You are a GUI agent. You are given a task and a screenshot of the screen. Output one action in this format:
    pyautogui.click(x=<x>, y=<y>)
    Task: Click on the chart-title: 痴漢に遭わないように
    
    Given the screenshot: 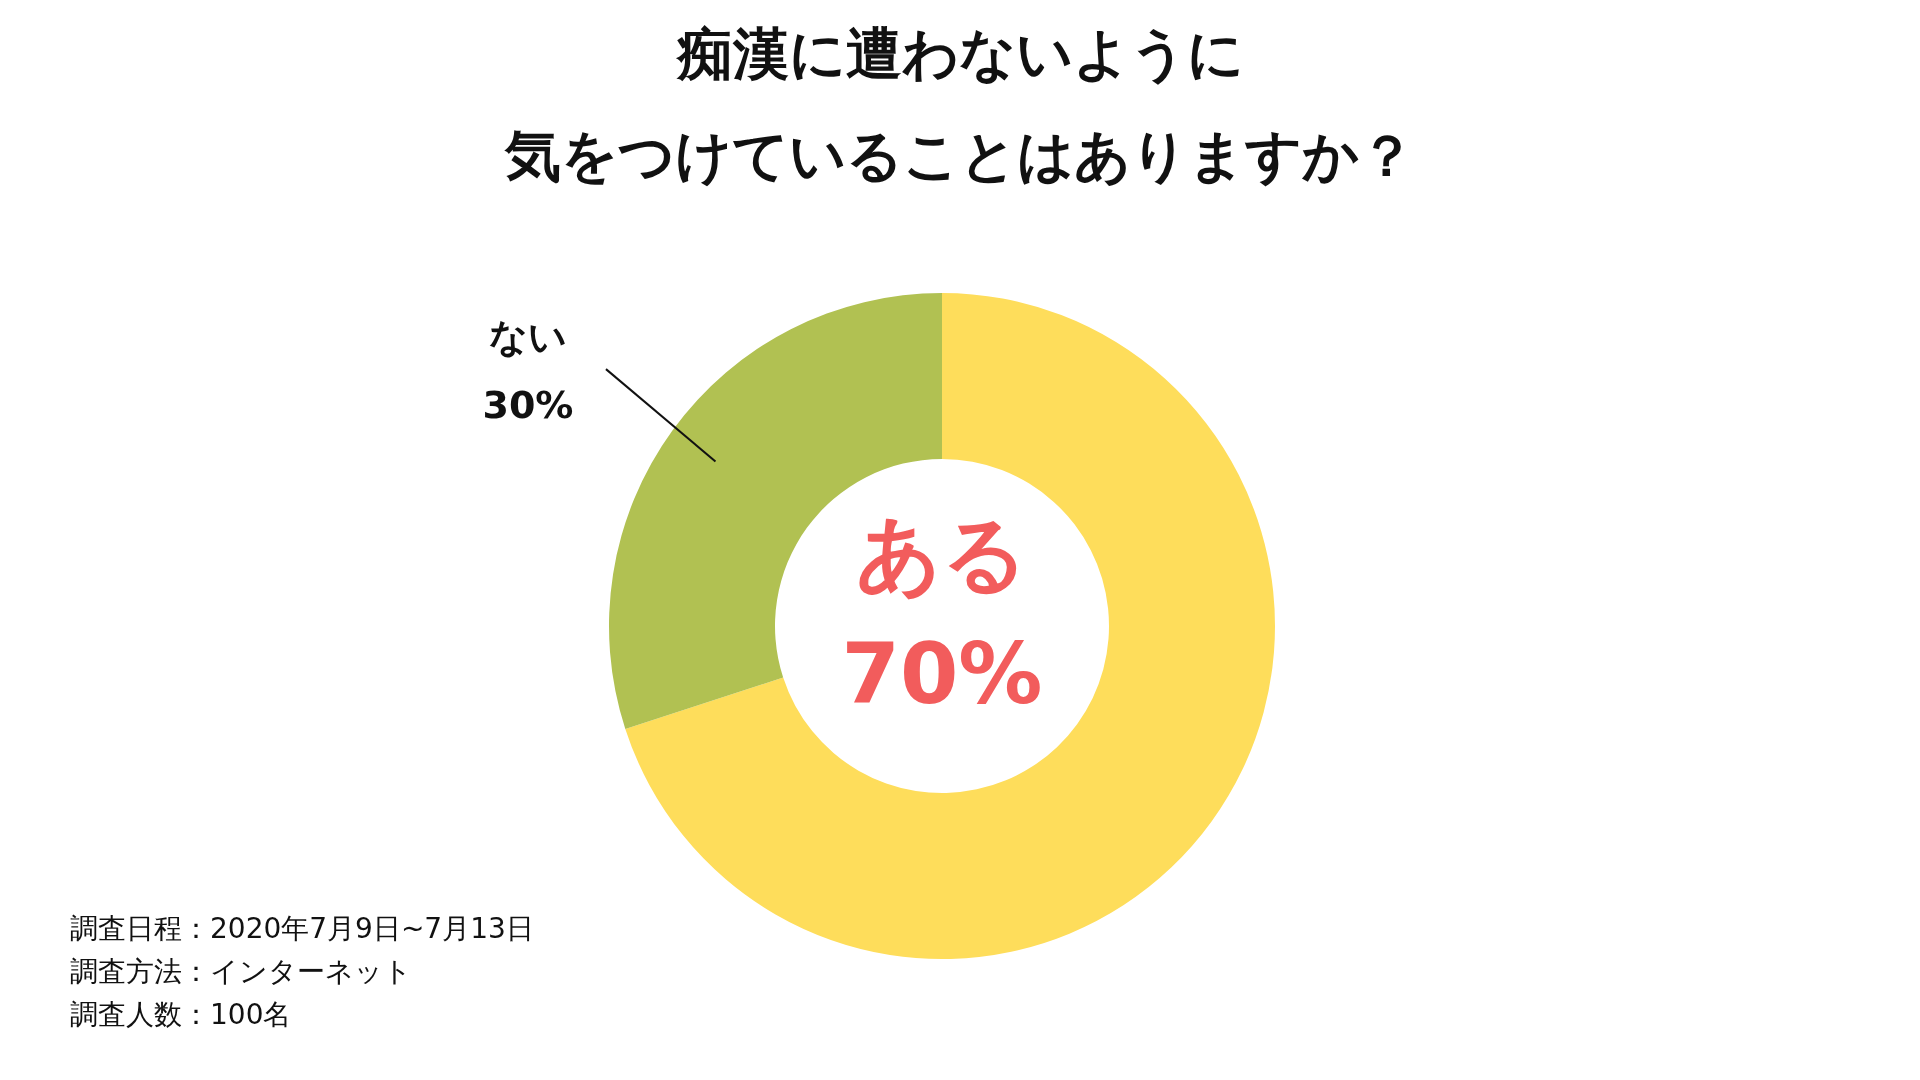 What is the action you would take?
    pyautogui.click(x=959, y=54)
    